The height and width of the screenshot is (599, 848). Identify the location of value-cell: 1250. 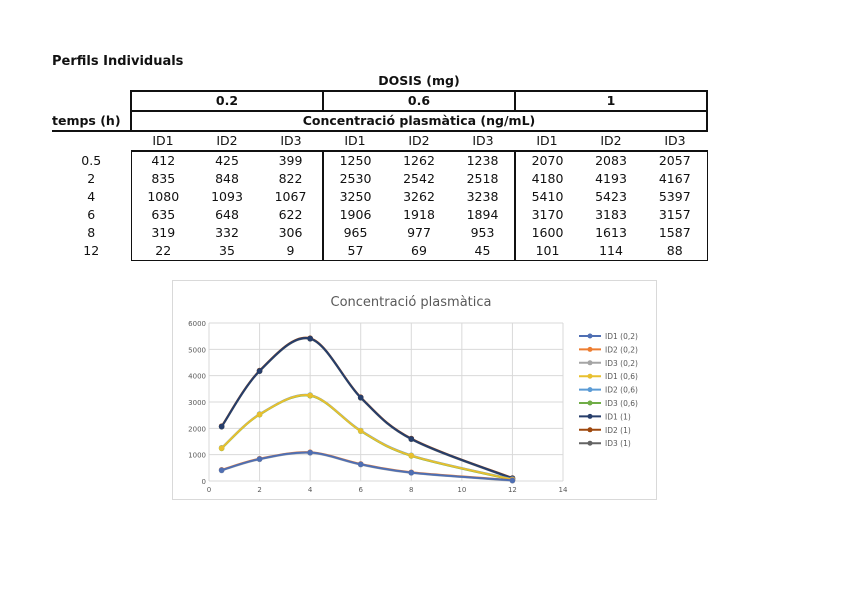
(354, 160).